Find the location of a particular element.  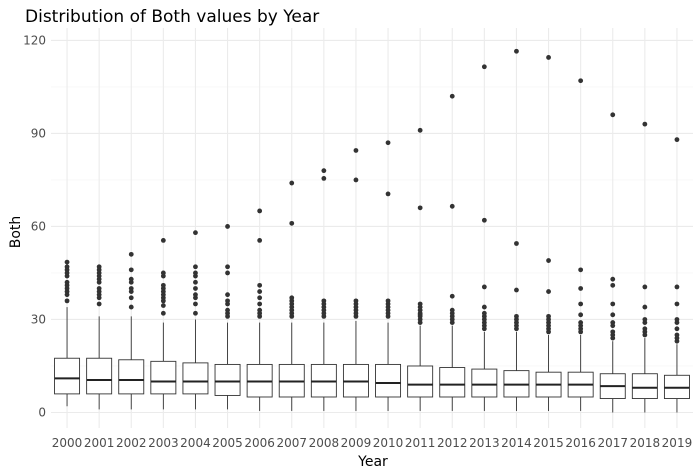

x-tick-label: 2010 is located at coordinates (388, 443).